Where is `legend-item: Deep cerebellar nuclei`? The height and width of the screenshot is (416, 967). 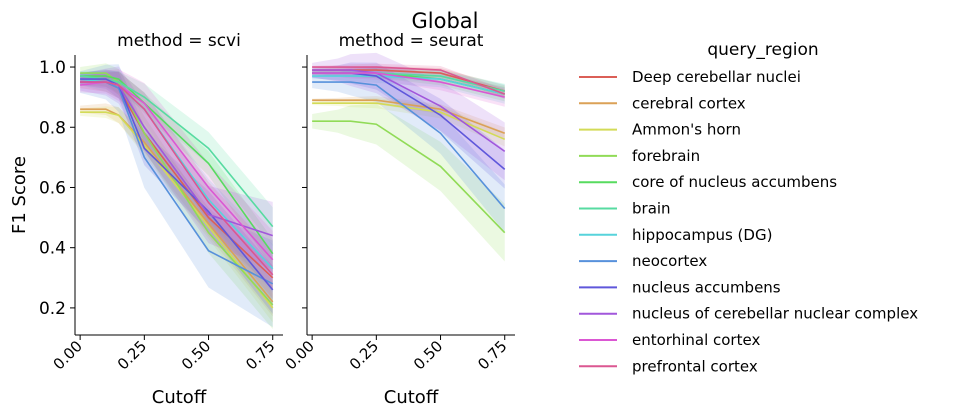
legend-item: Deep cerebellar nuclei is located at coordinates (690, 77).